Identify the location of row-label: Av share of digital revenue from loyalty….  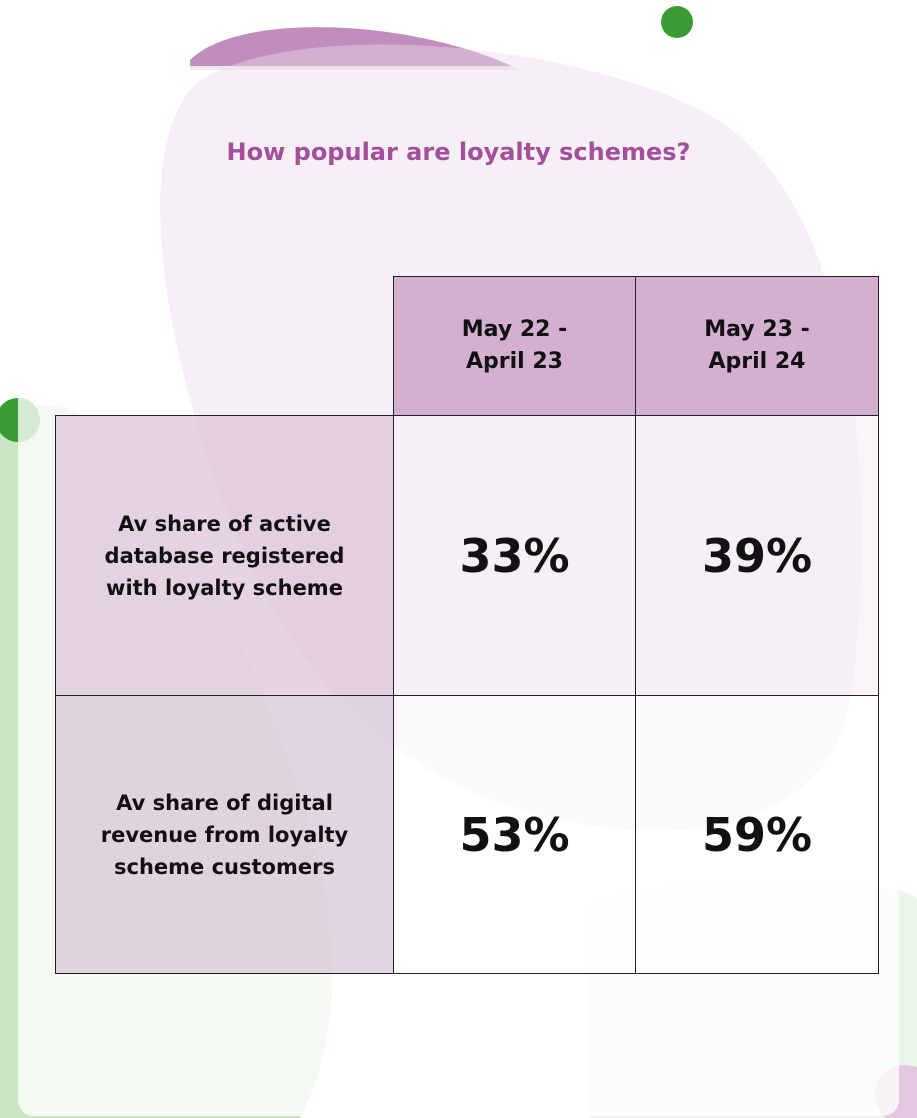
(224, 834).